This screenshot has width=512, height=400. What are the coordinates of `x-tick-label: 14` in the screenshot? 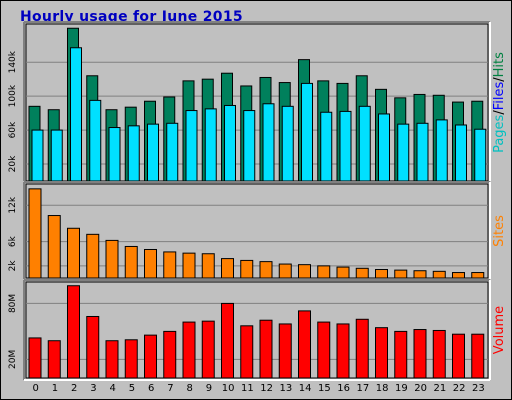 It's located at (305, 388).